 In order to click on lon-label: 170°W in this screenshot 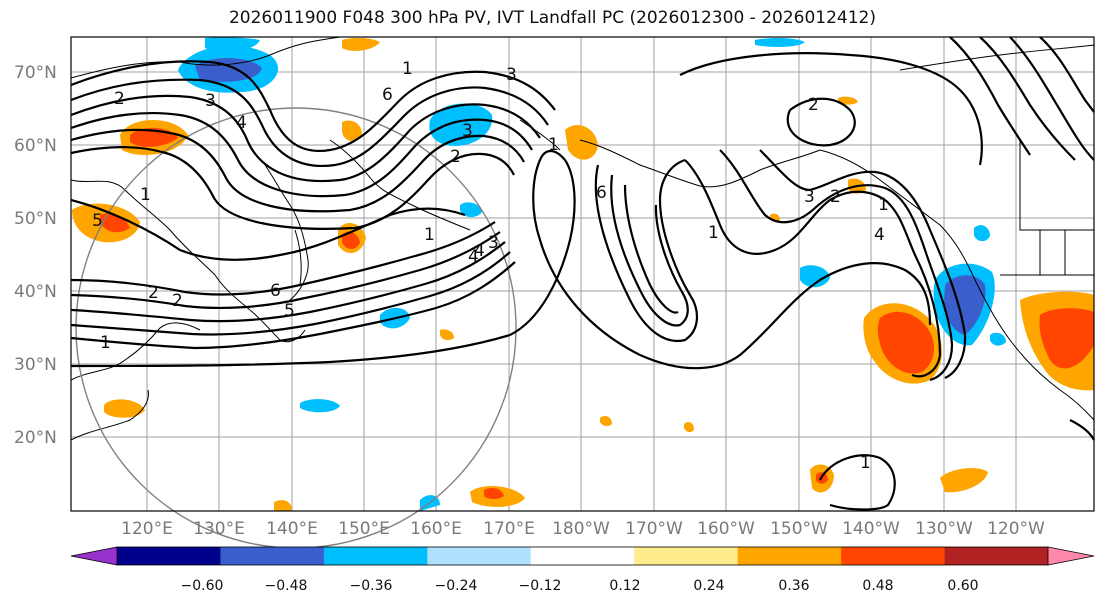, I will do `click(654, 529)`.